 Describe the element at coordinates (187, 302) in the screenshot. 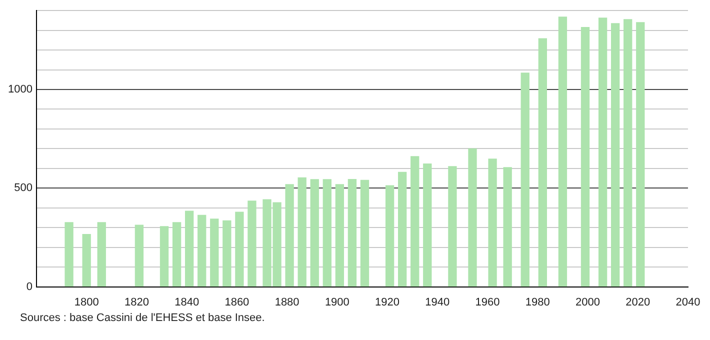

I see `x-tick-label: 1840` at that location.